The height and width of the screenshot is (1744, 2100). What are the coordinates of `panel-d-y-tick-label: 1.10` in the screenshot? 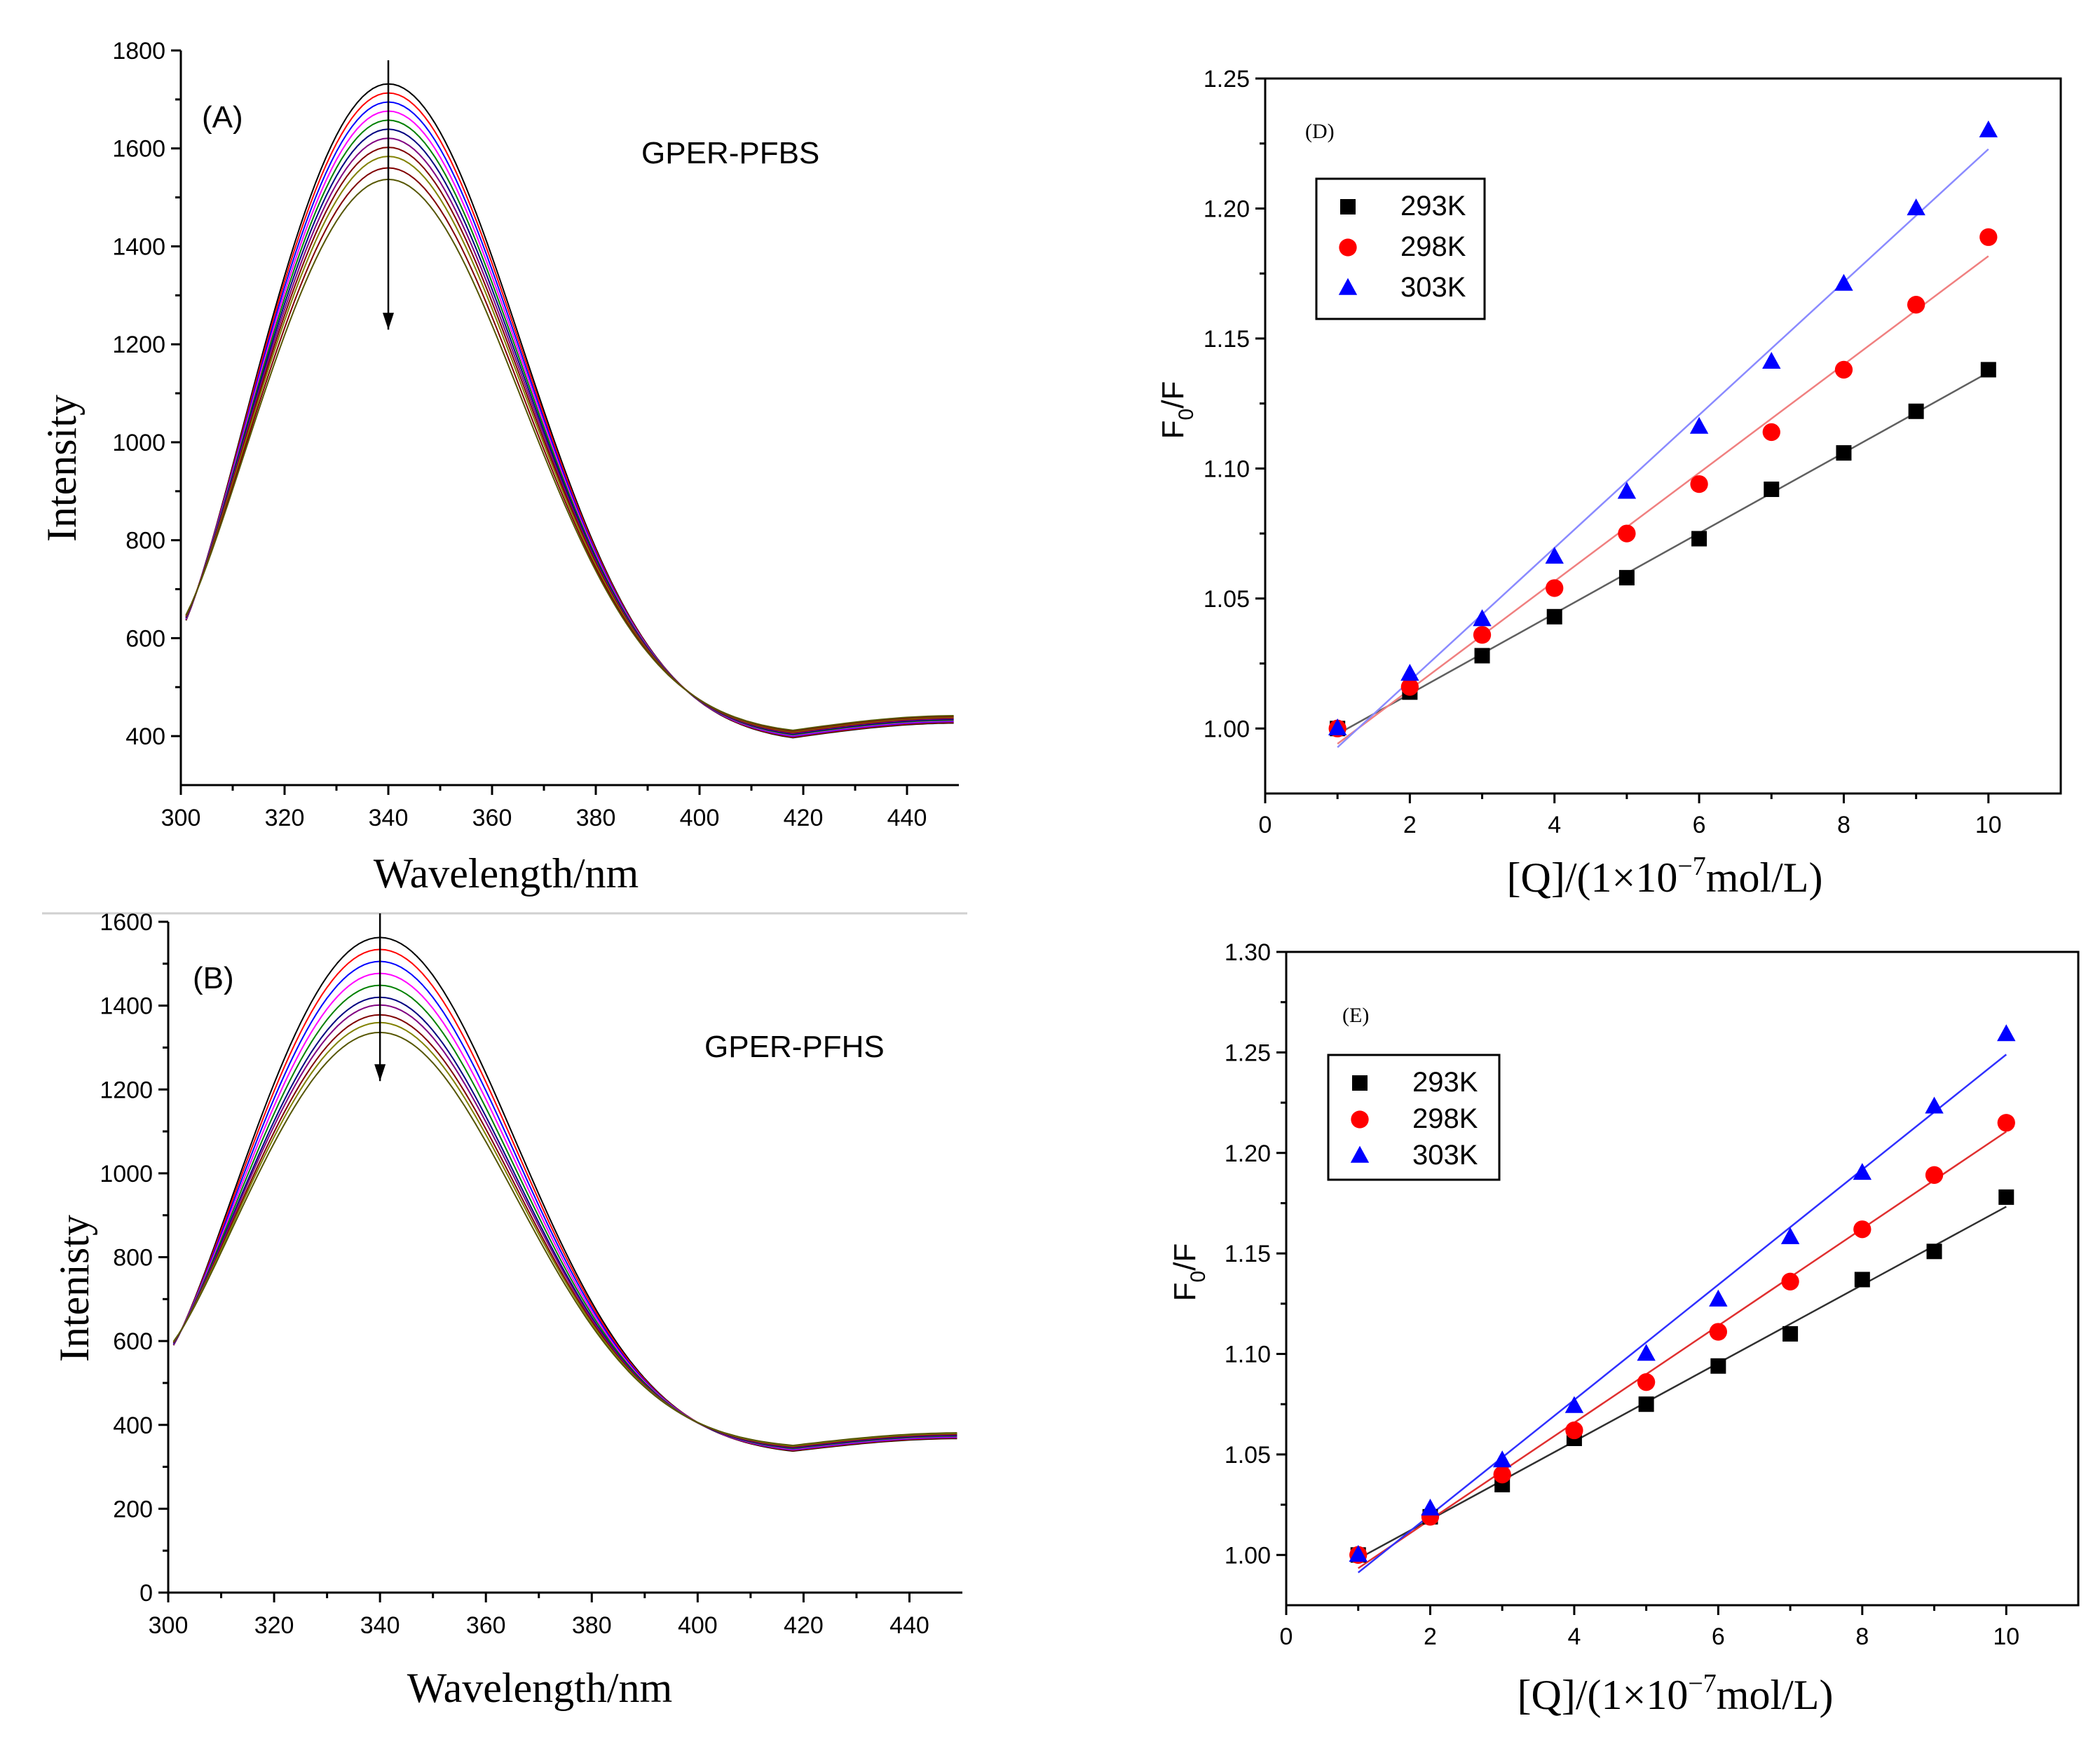 It's located at (1227, 469).